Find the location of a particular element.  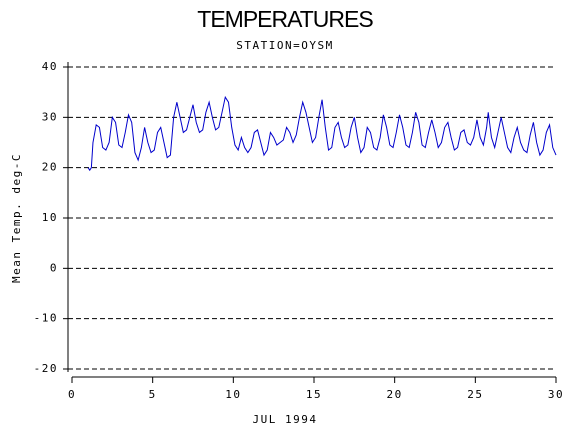

line-series is located at coordinates (322, 133).